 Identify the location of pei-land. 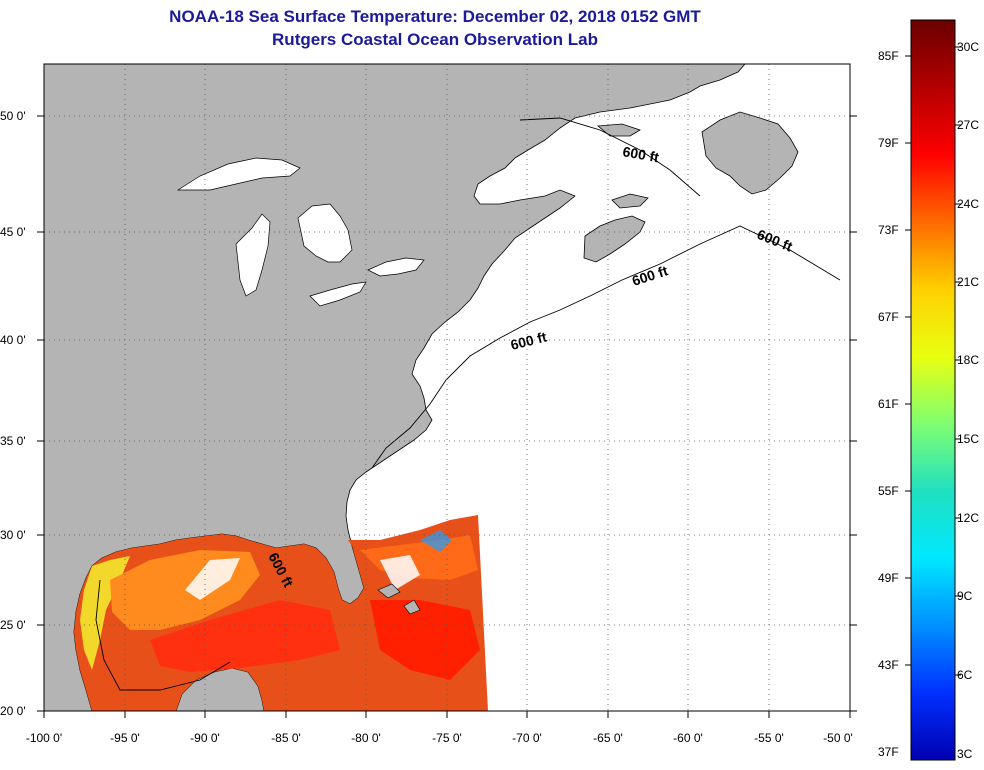
(630, 201).